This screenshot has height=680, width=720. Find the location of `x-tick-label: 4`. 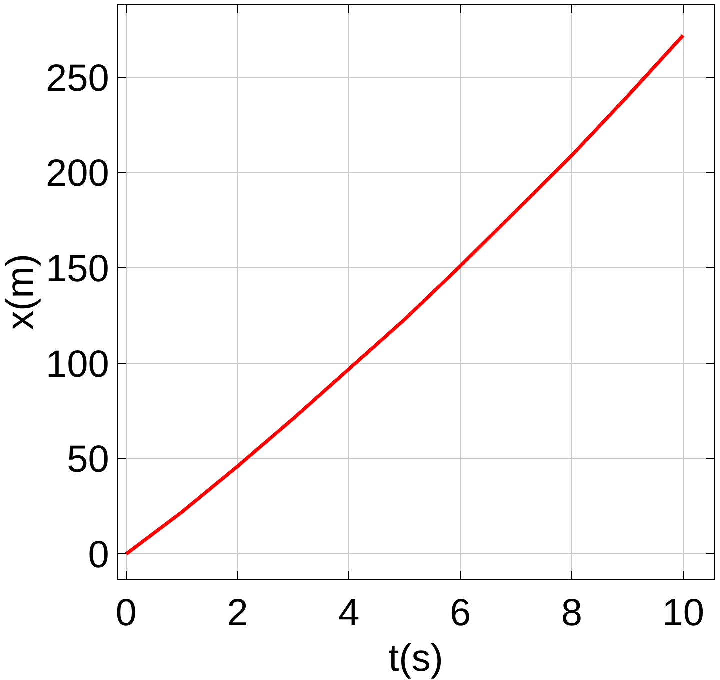

x-tick-label: 4 is located at coordinates (349, 613).